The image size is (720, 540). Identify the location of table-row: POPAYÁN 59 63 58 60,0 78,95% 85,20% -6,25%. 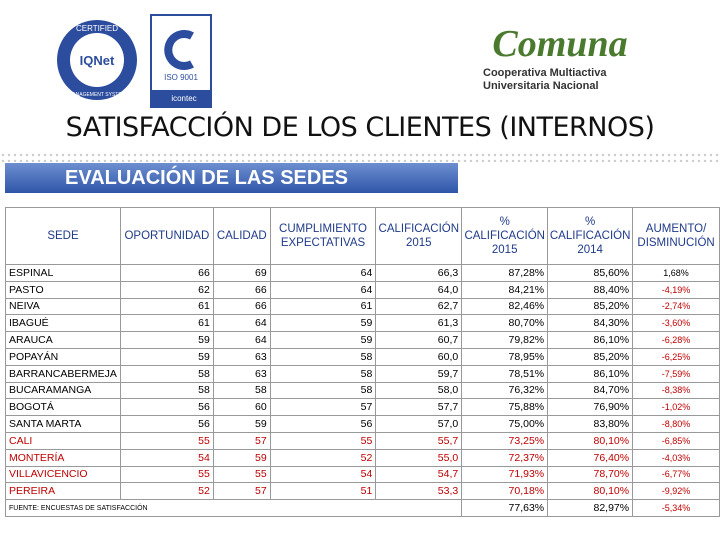
(362, 356).